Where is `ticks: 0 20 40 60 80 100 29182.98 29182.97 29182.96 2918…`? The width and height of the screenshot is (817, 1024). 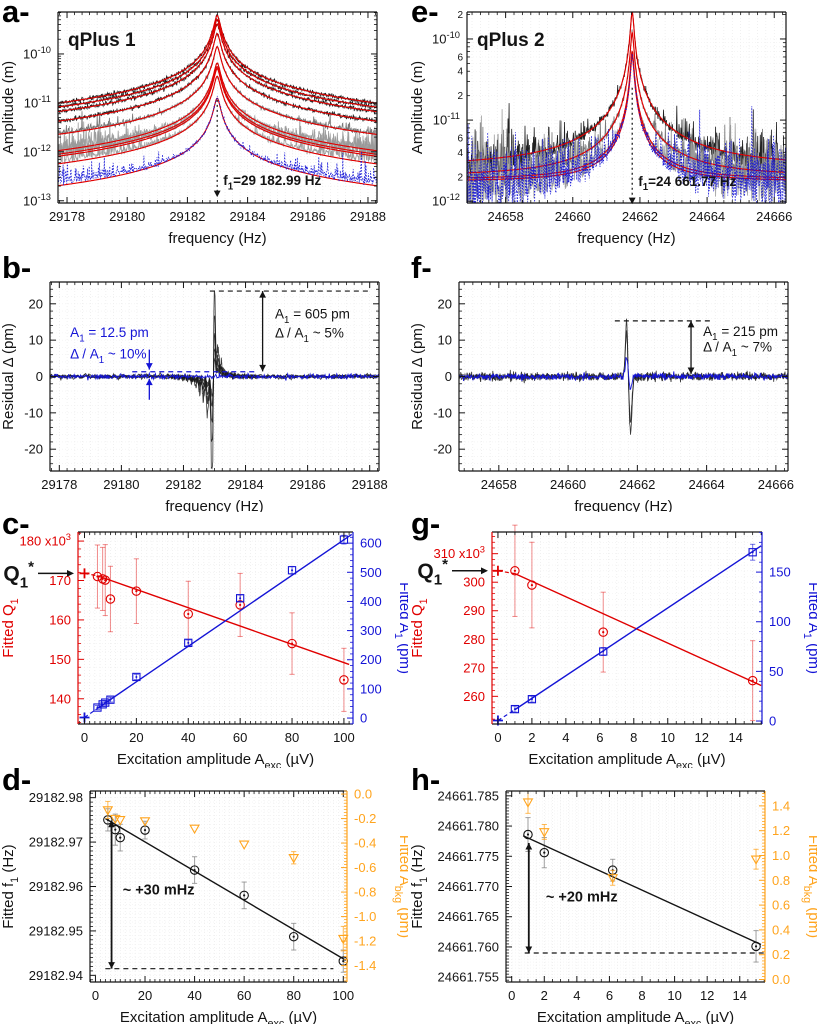
ticks: 0 20 40 60 80 100 29182.98 29182.97 29182.96 2918… is located at coordinates (203, 895).